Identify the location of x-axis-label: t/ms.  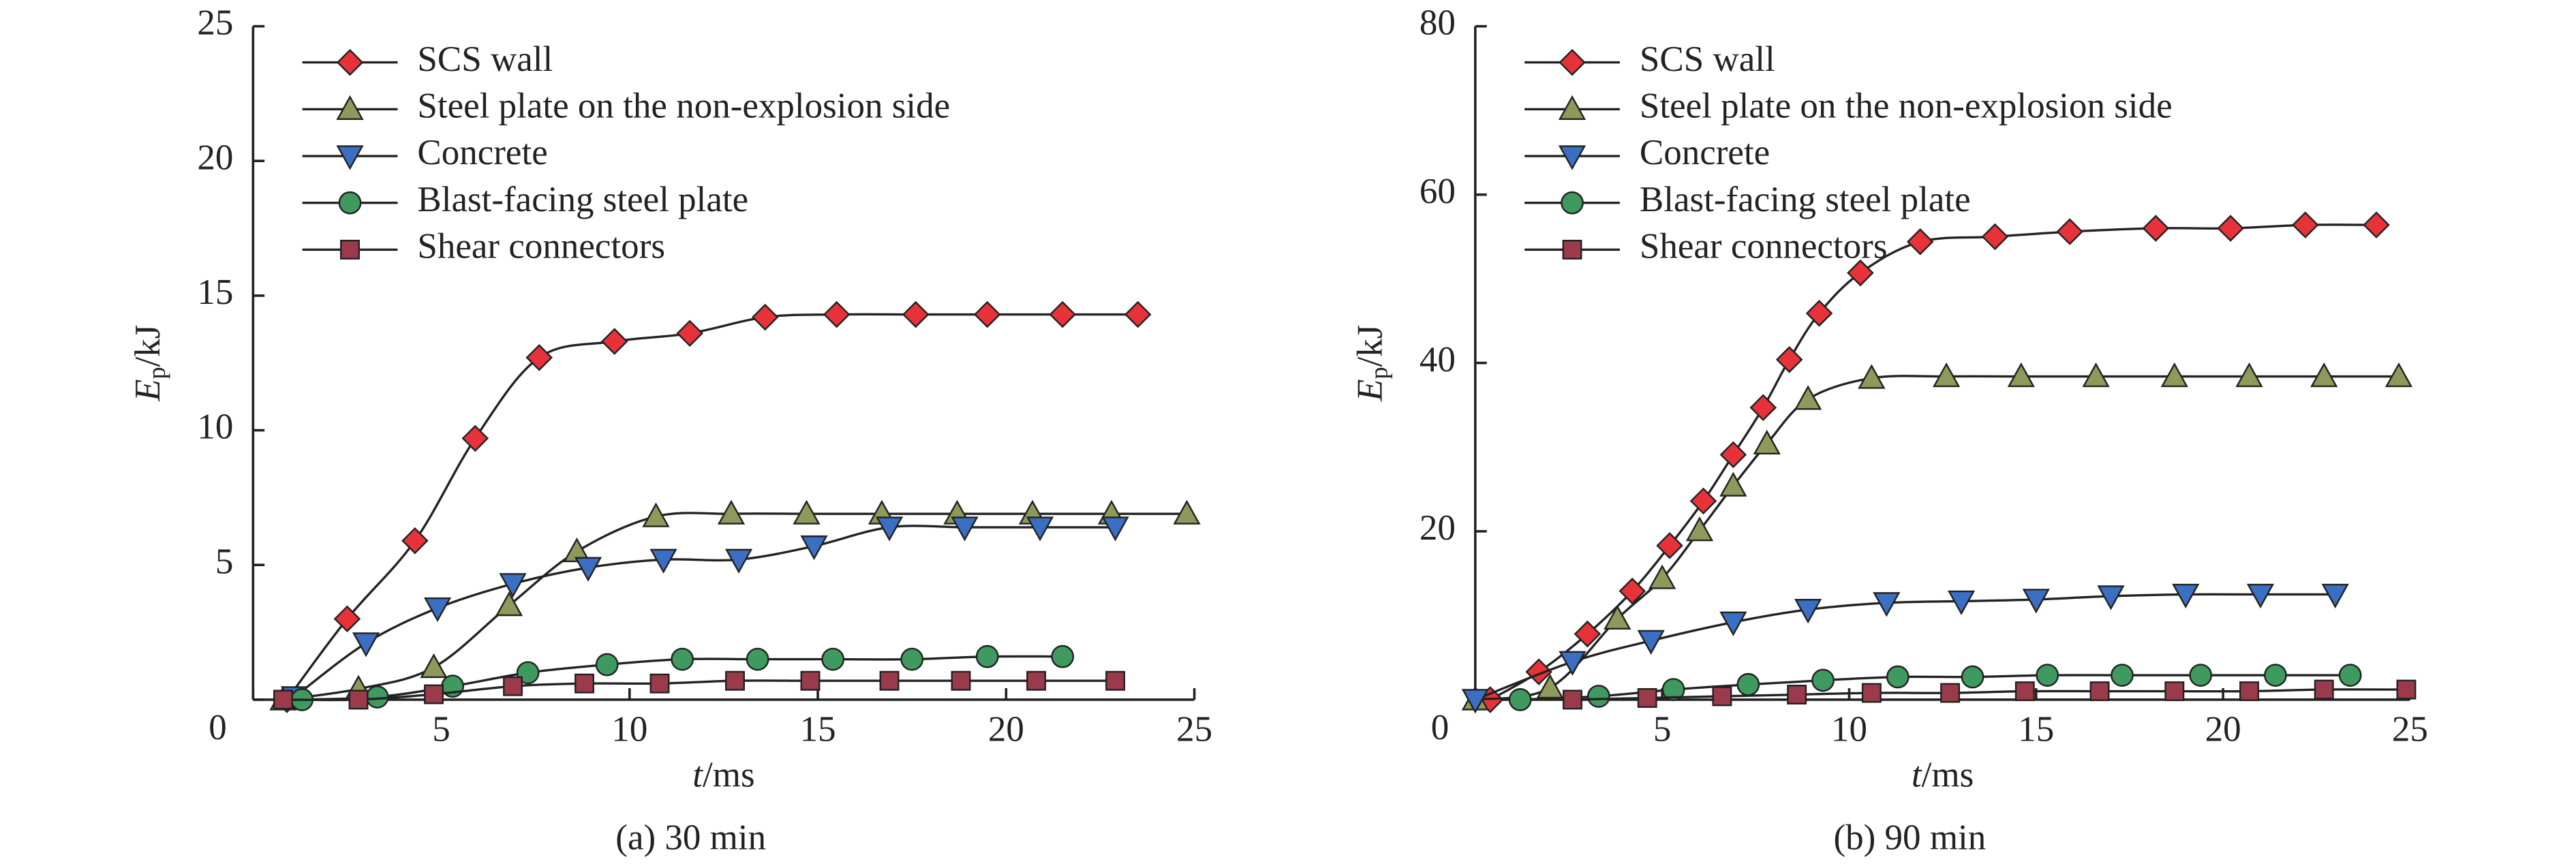
(723, 775).